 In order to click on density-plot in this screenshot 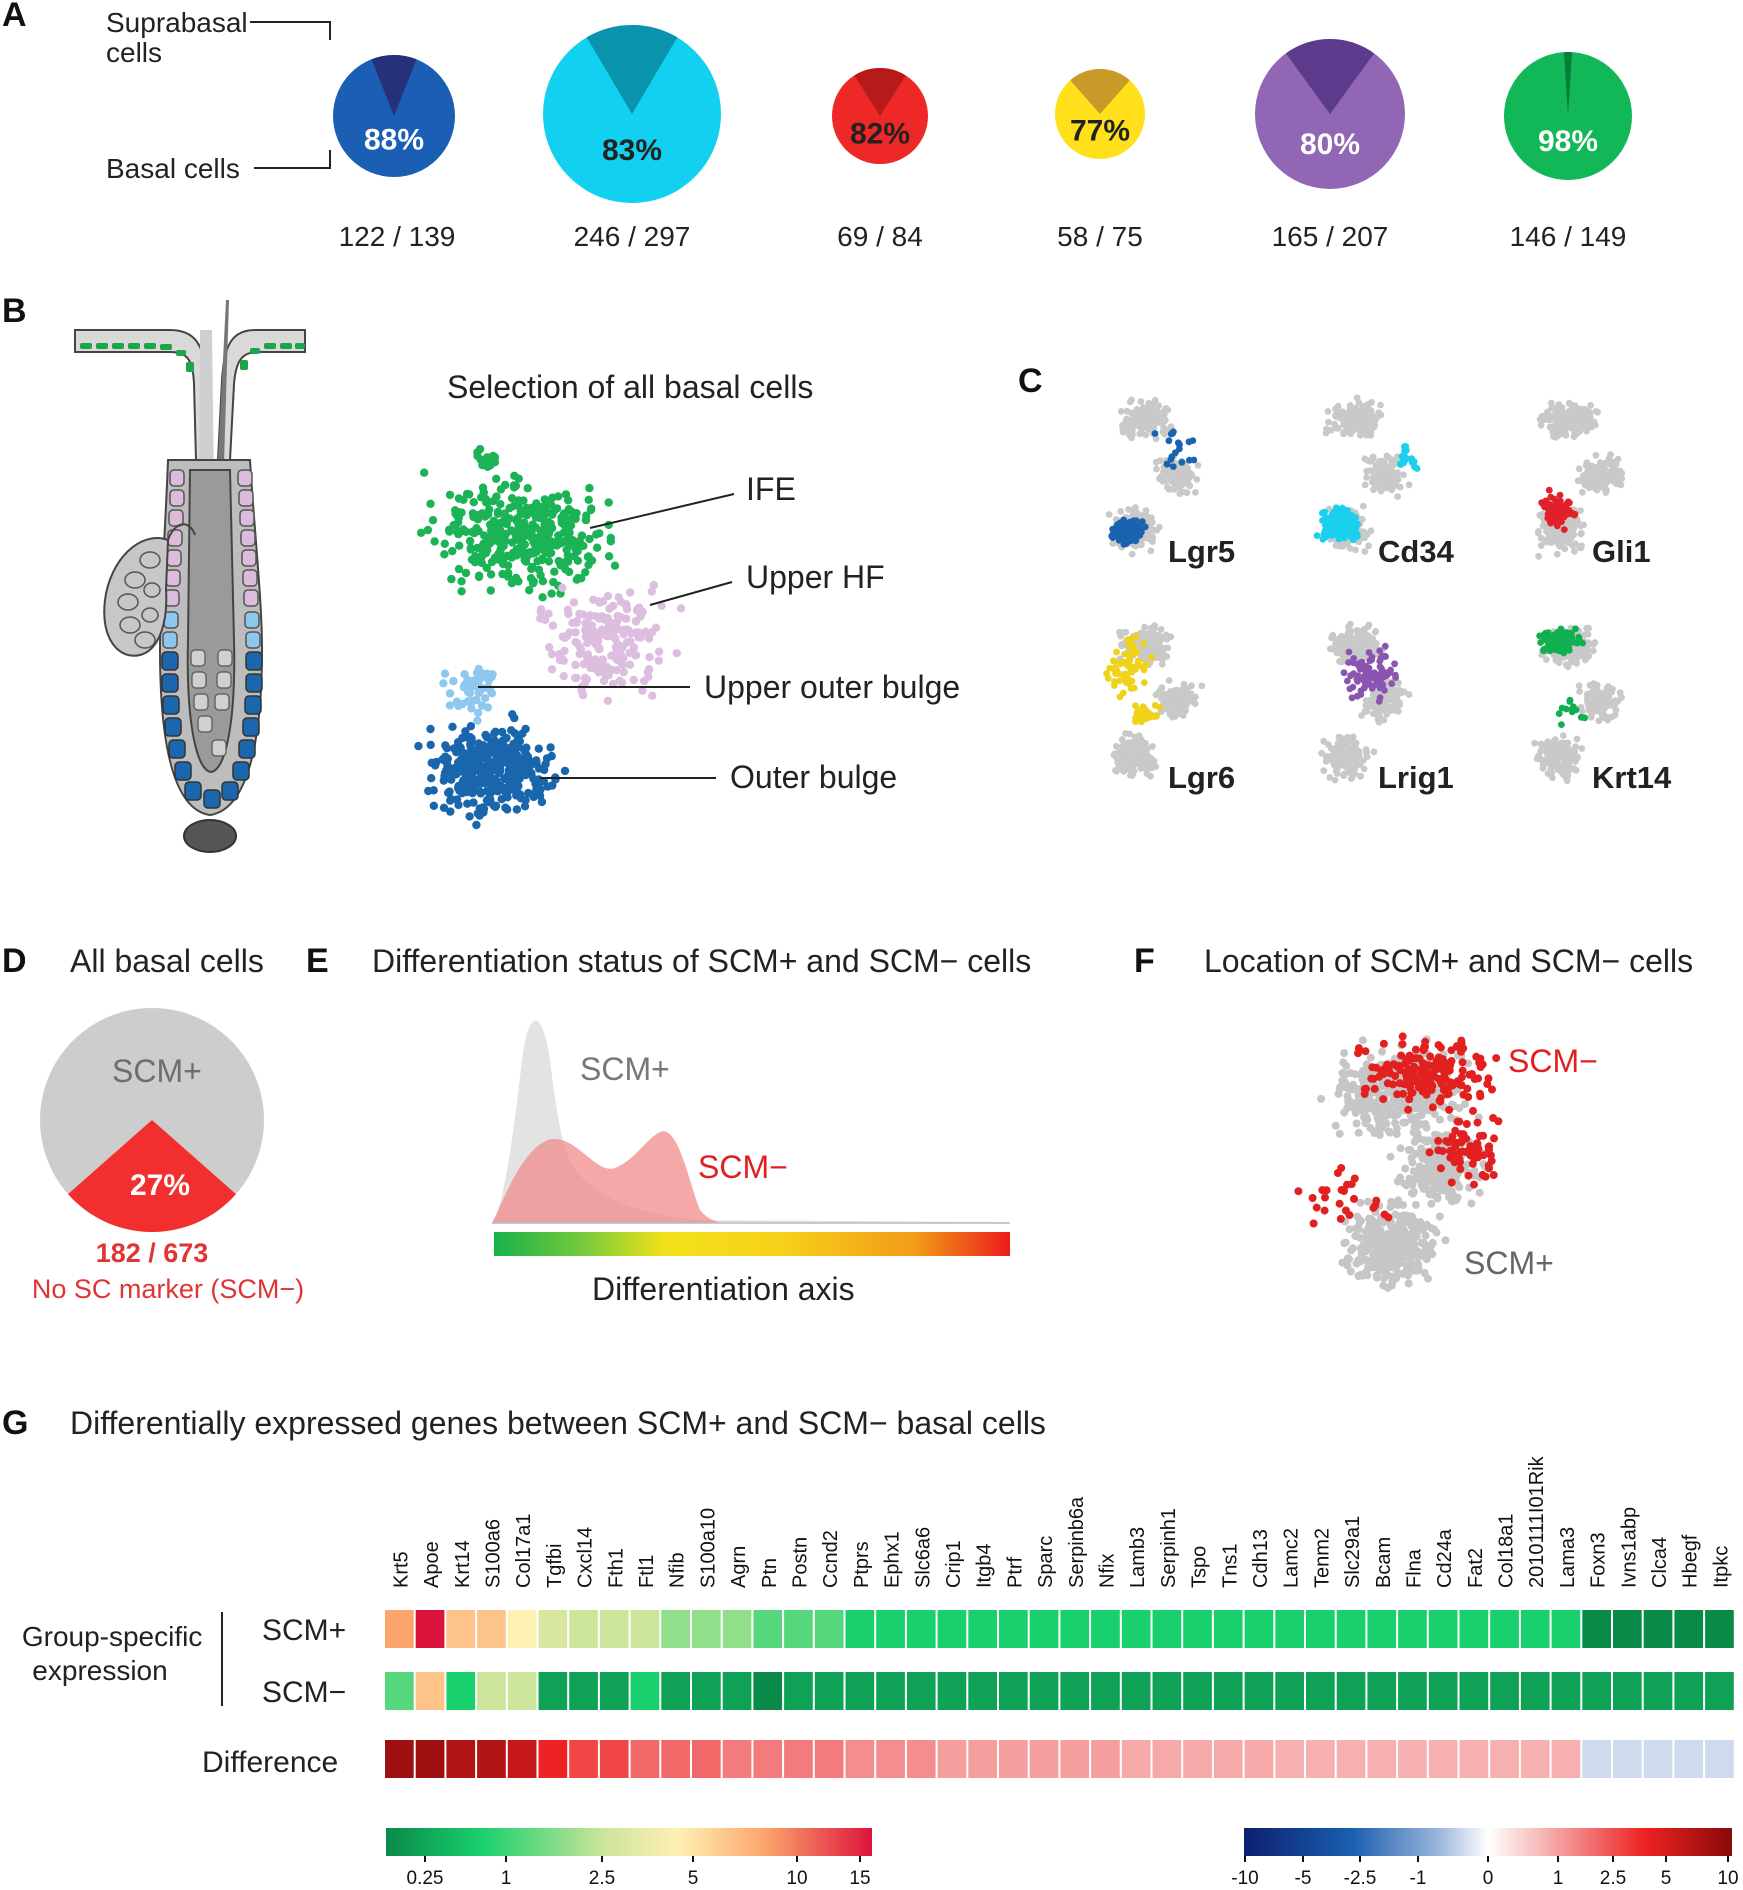, I will do `click(751, 1122)`.